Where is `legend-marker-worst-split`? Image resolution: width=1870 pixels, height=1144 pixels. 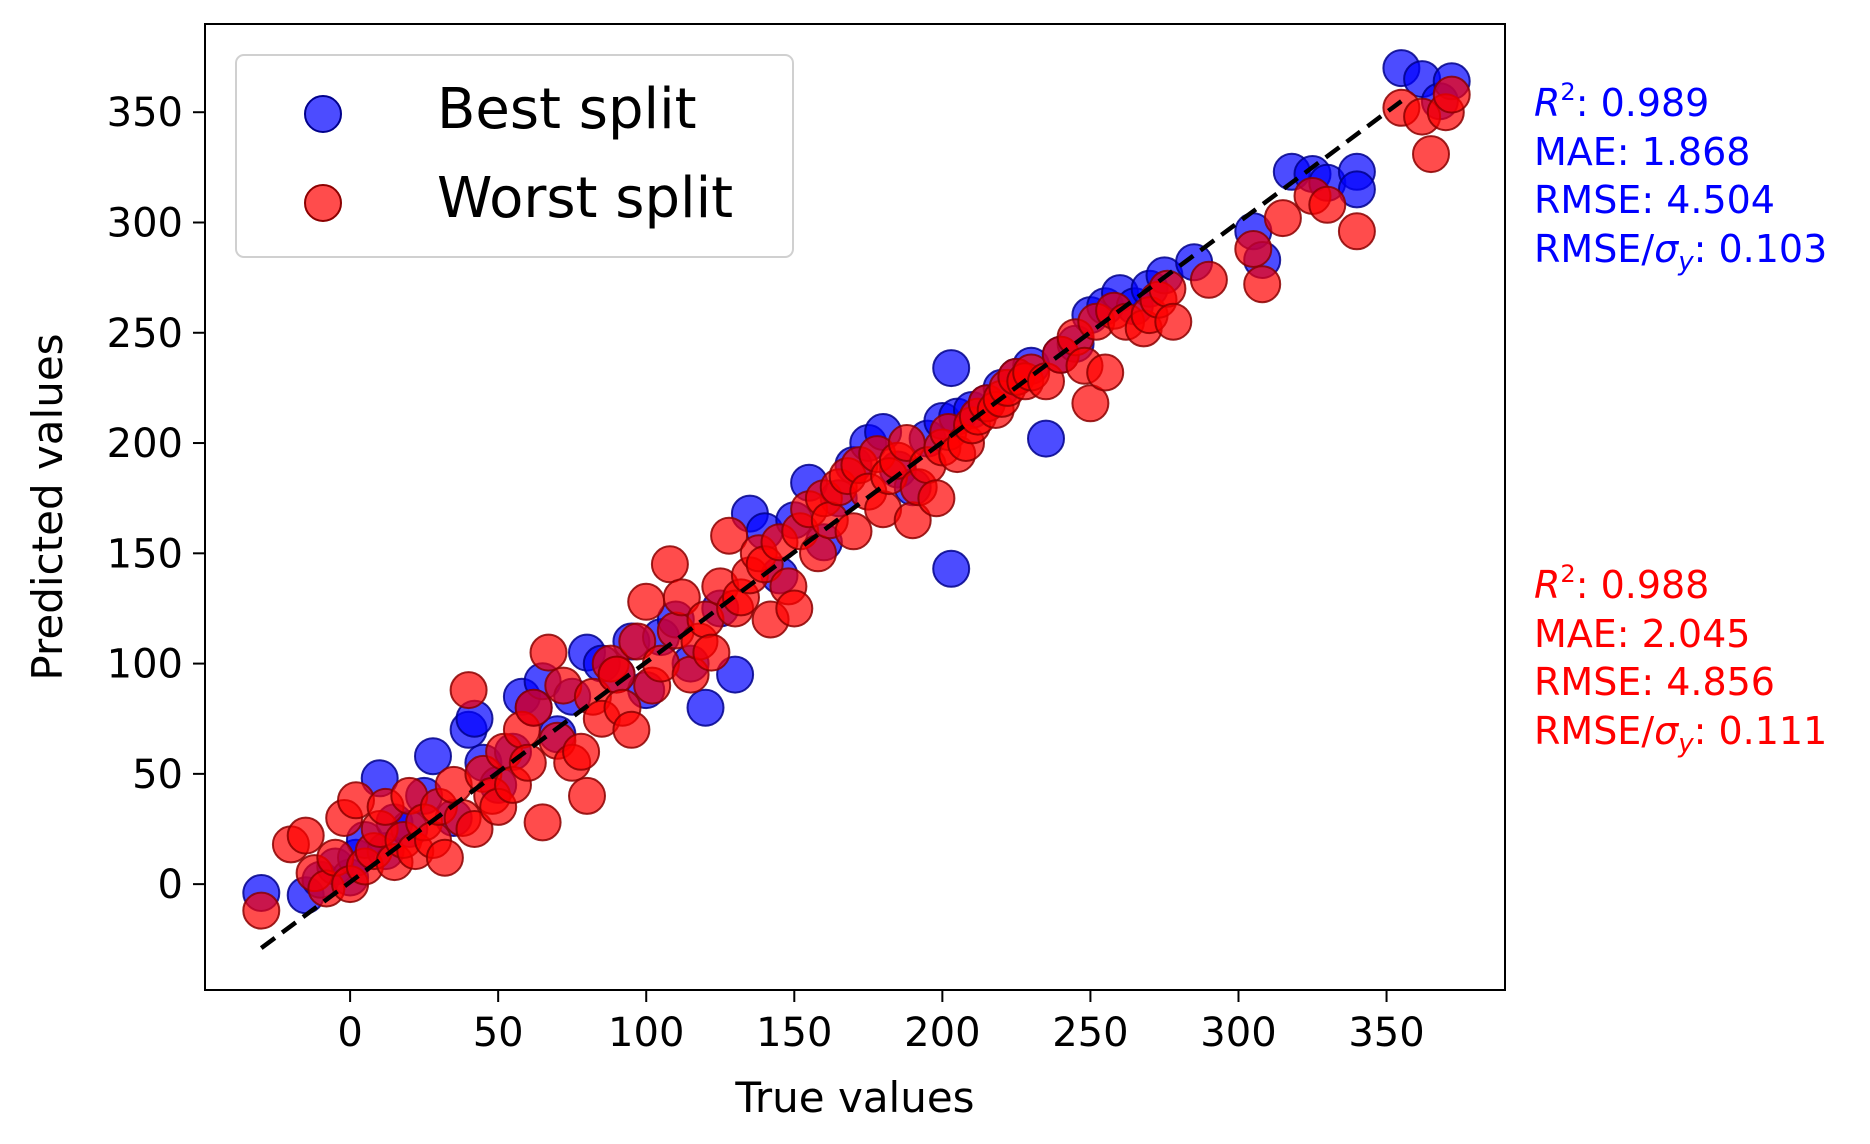
legend-marker-worst-split is located at coordinates (323, 203).